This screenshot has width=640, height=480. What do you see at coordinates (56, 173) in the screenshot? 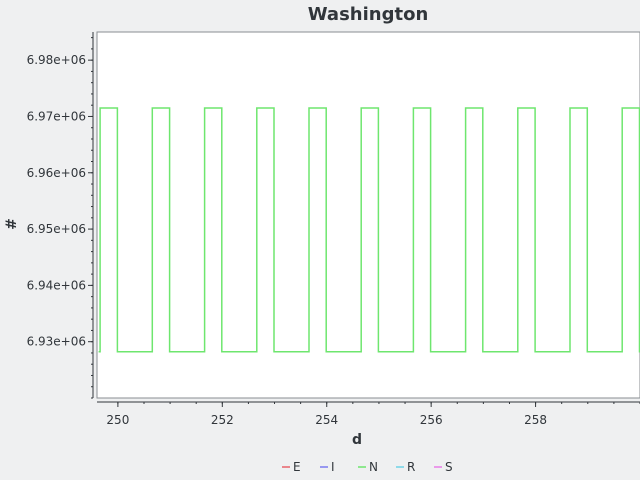
I see `y-tick-label: 6.96e+06` at bounding box center [56, 173].